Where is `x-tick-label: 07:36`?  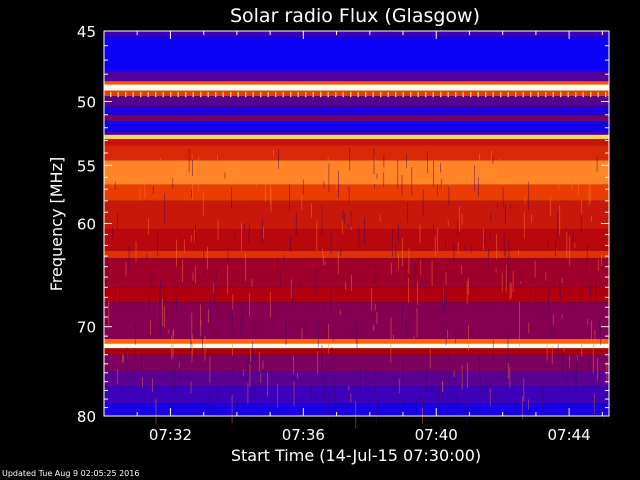 x-tick-label: 07:36 is located at coordinates (303, 435).